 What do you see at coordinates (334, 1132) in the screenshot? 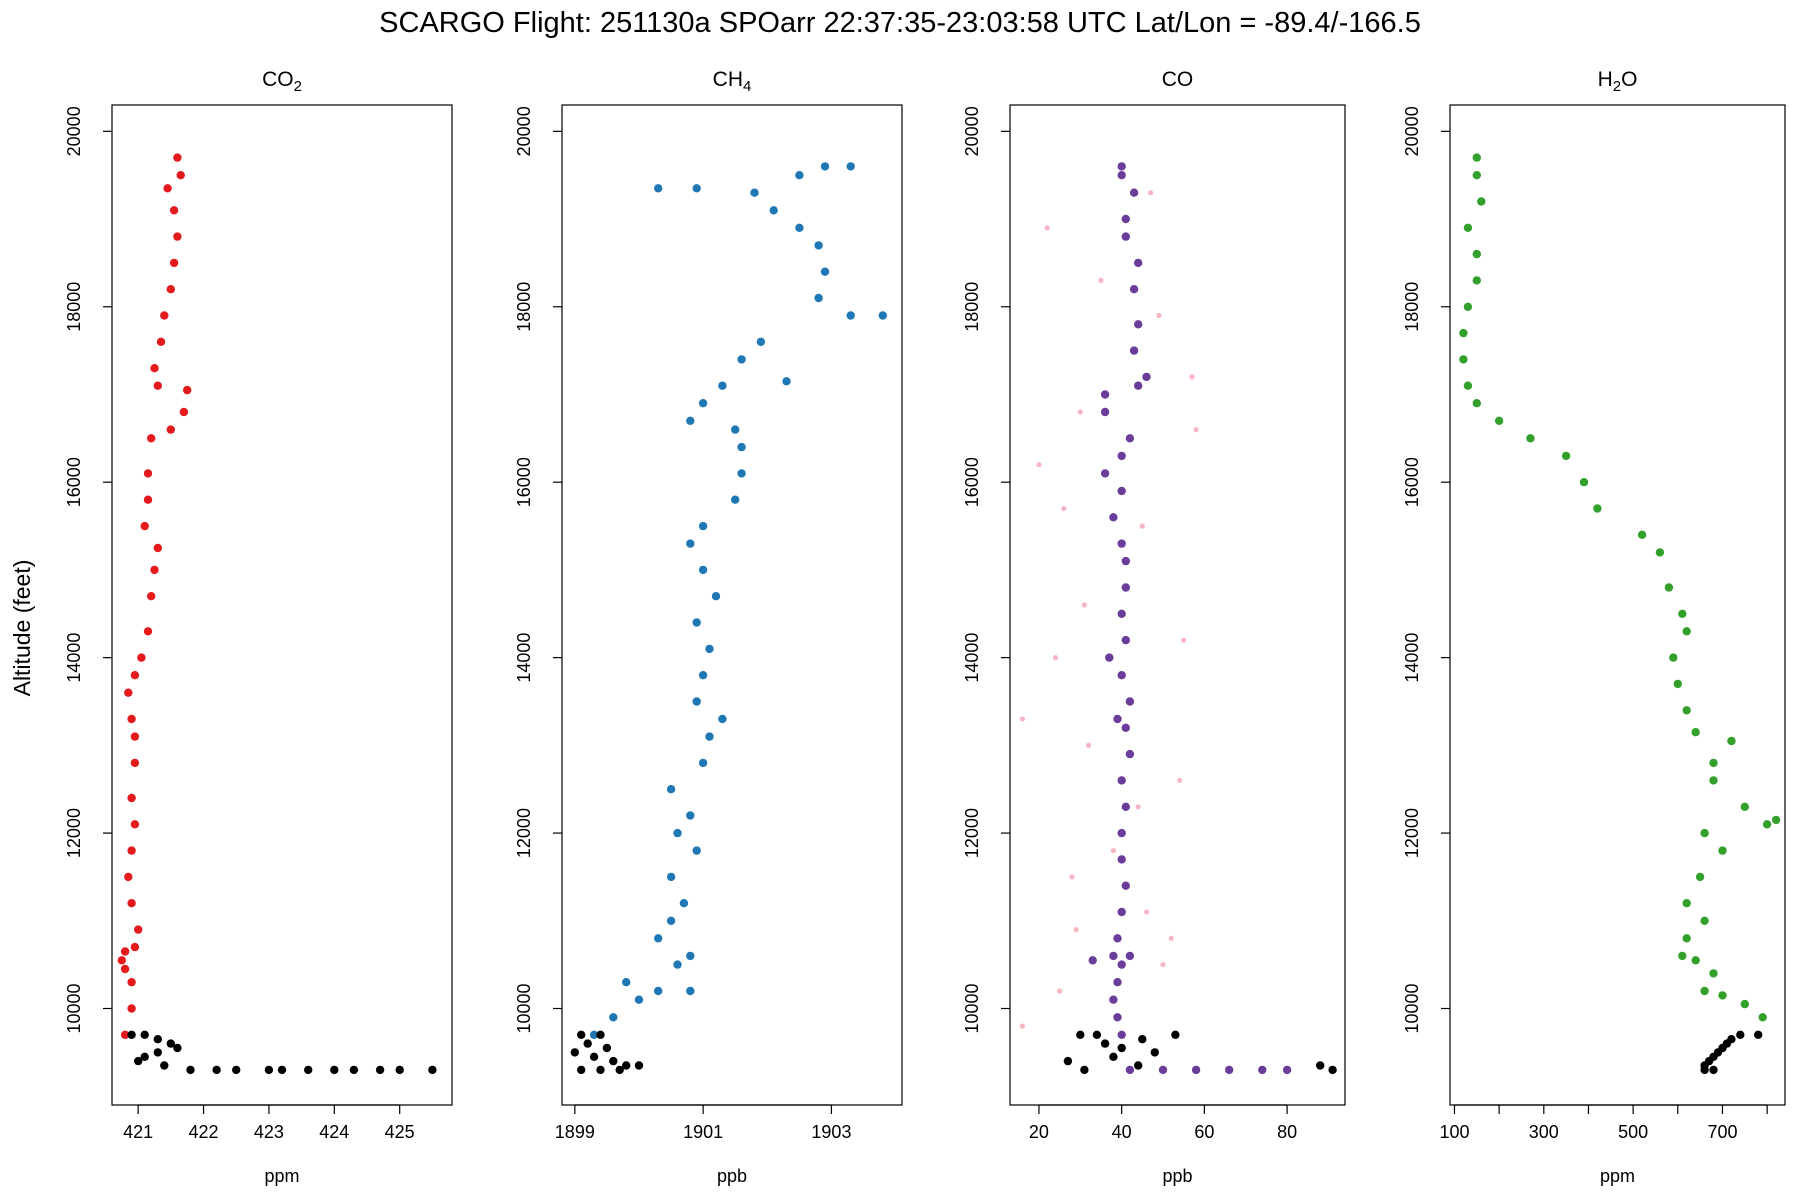
I see `x-tick-label: 424` at bounding box center [334, 1132].